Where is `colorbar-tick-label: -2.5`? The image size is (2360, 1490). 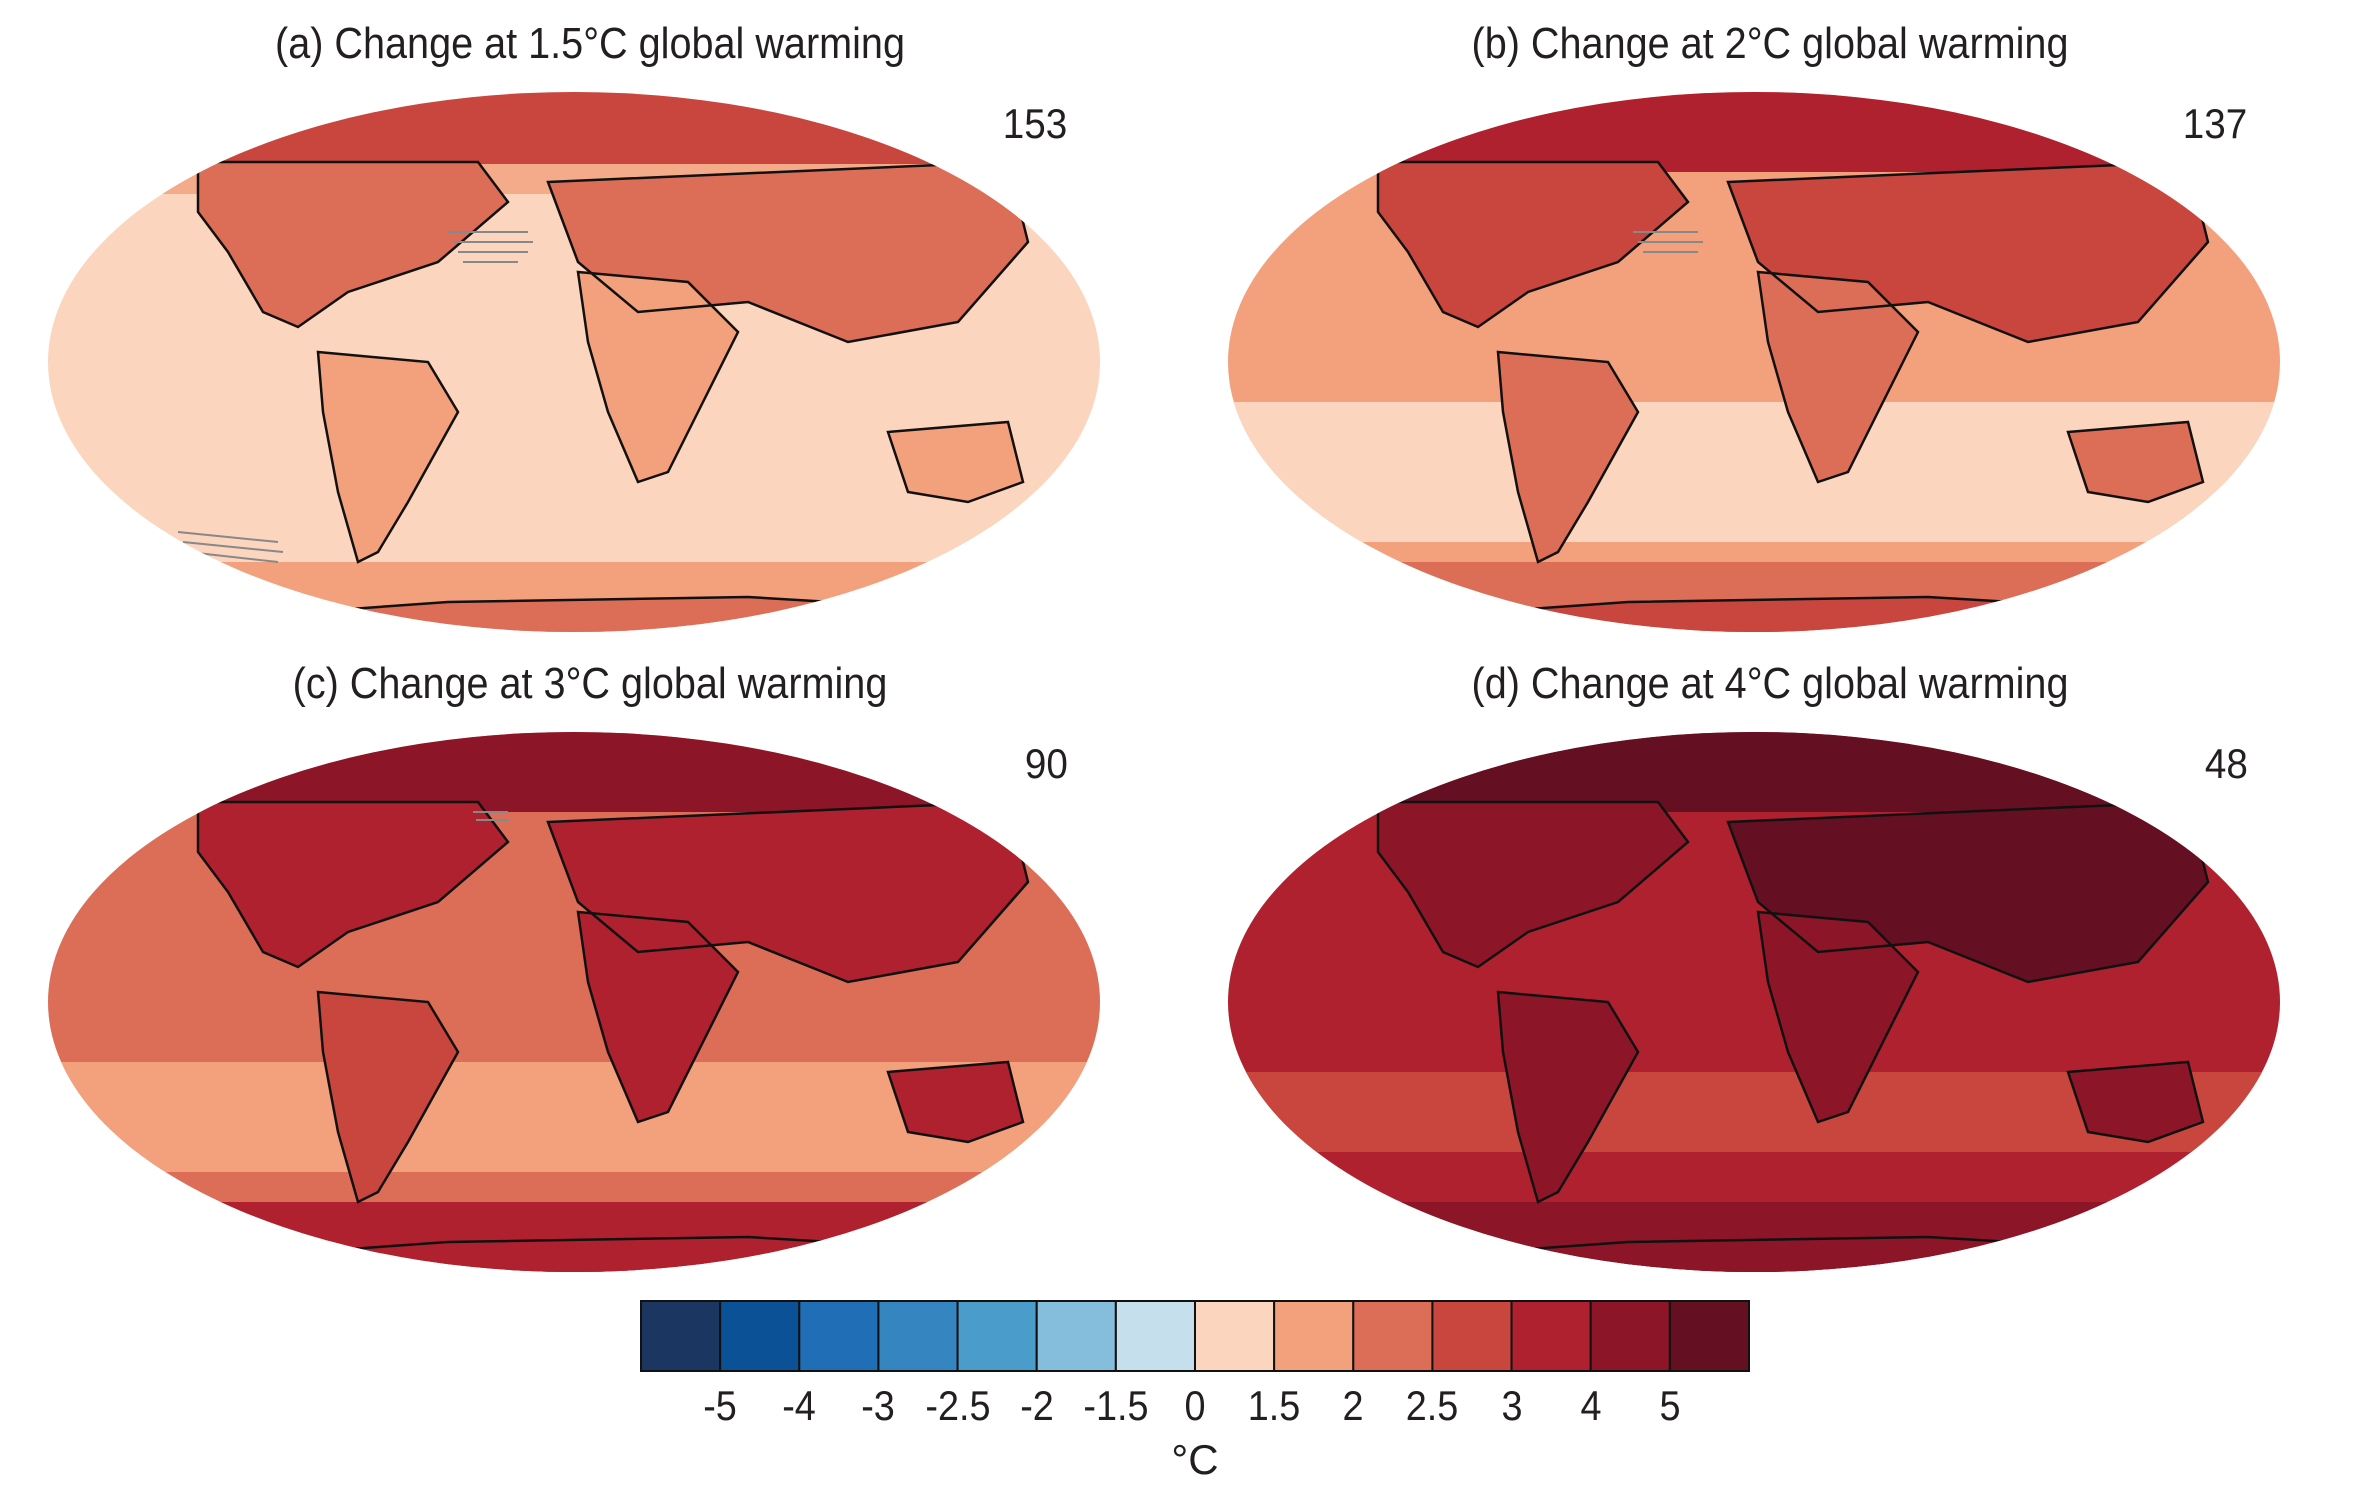 colorbar-tick-label: -2.5 is located at coordinates (957, 1405).